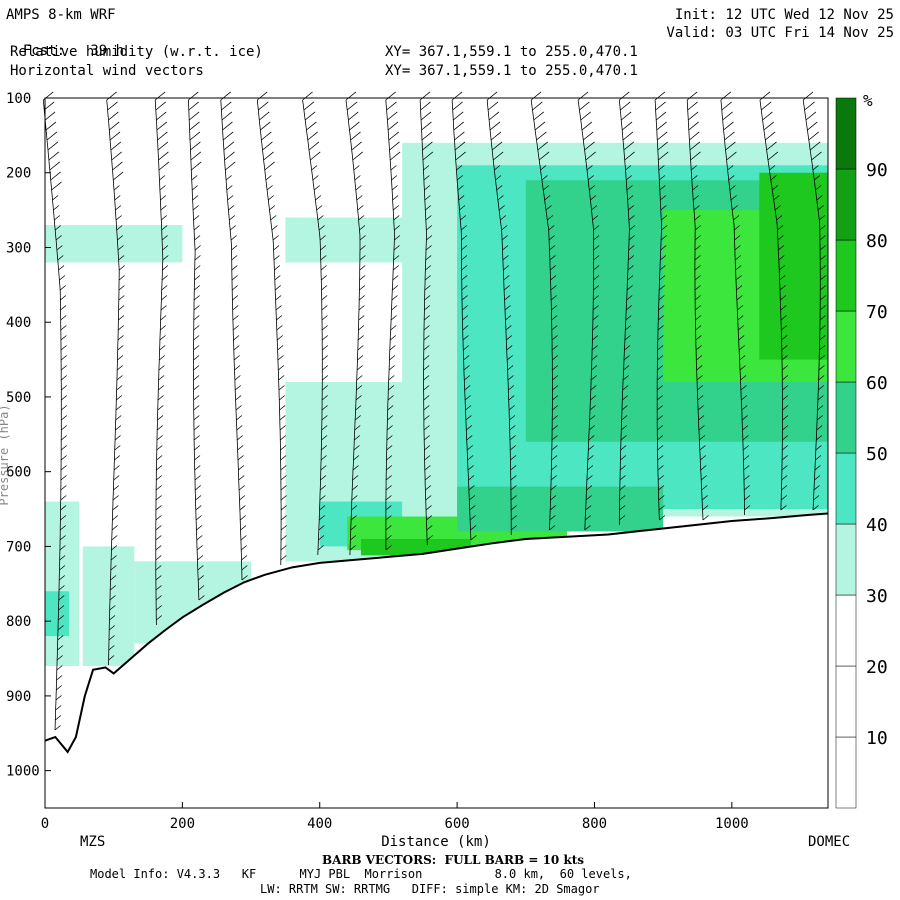 The height and width of the screenshot is (900, 900). What do you see at coordinates (18, 473) in the screenshot?
I see `y-tick-label: 600` at bounding box center [18, 473].